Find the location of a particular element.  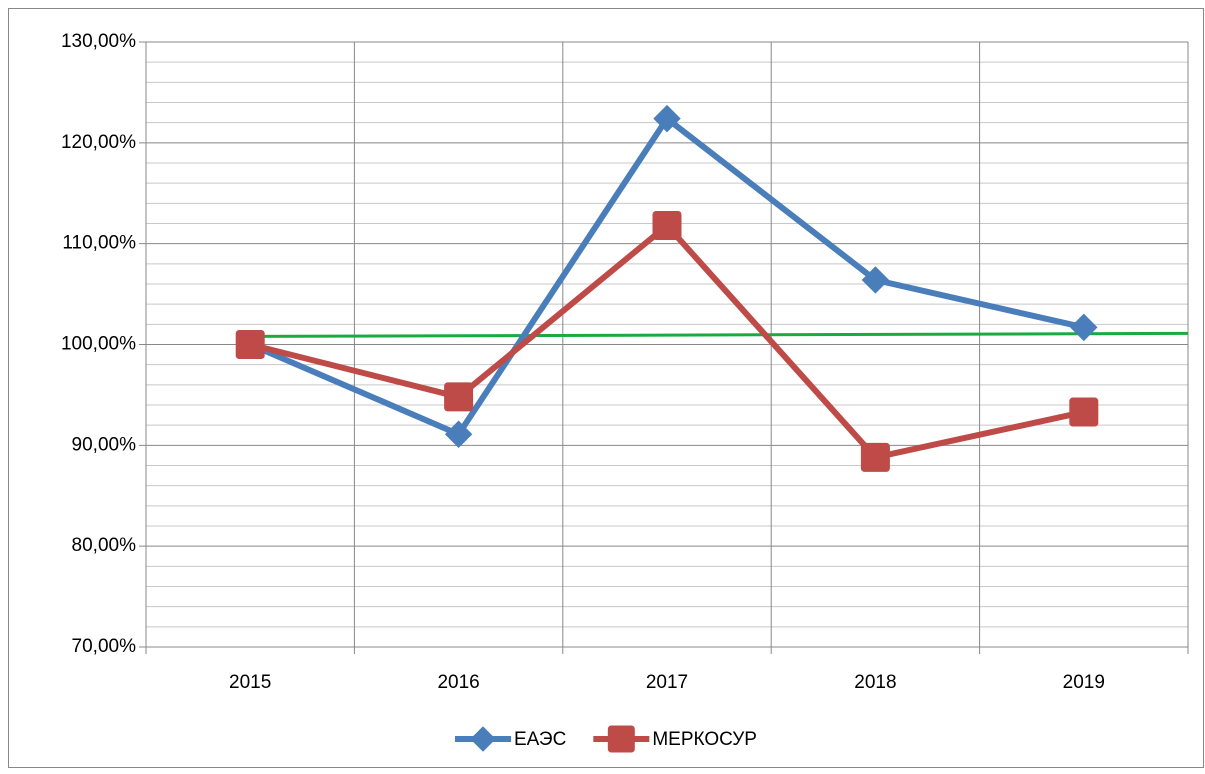

reference-line is located at coordinates (719, 334).